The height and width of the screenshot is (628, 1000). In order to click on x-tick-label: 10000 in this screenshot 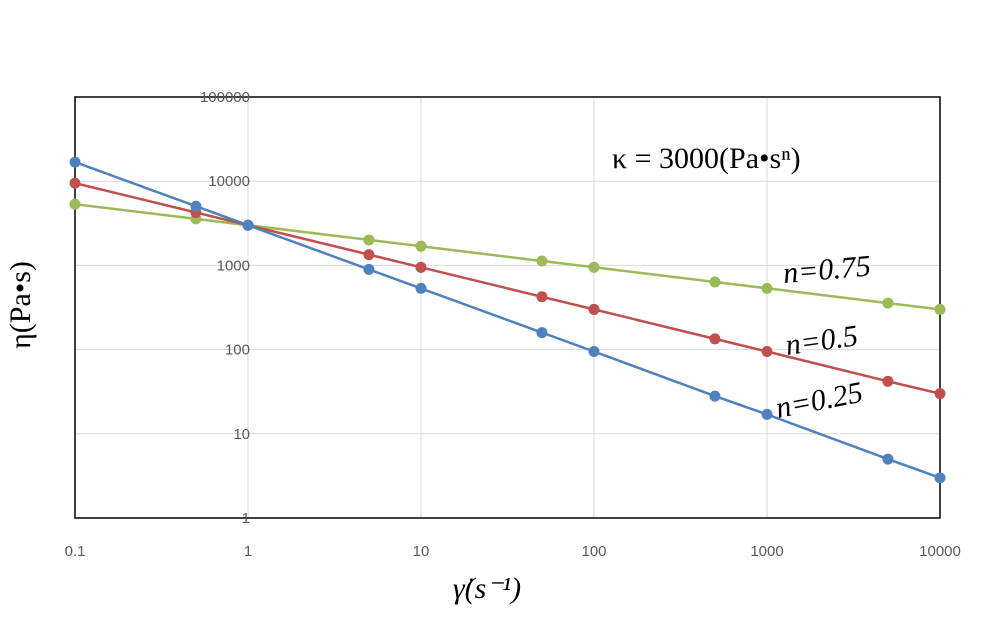, I will do `click(940, 551)`.